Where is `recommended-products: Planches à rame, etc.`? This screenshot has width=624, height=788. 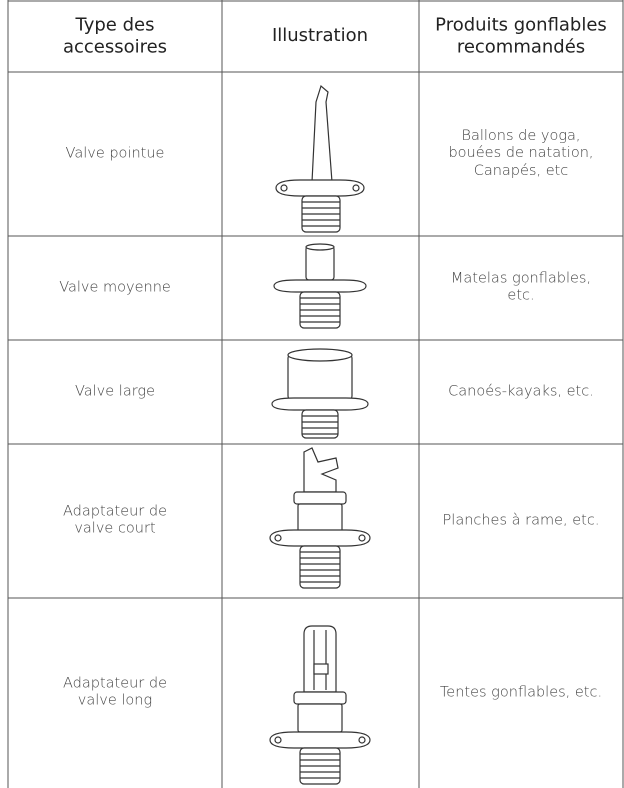 recommended-products: Planches à rame, etc. is located at coordinates (521, 520).